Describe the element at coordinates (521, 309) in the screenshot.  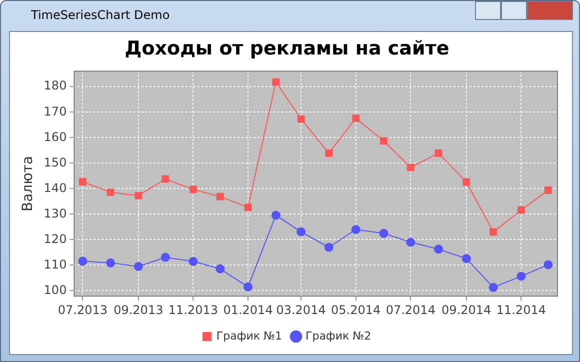
I see `x-tick-label: 11.2014` at that location.